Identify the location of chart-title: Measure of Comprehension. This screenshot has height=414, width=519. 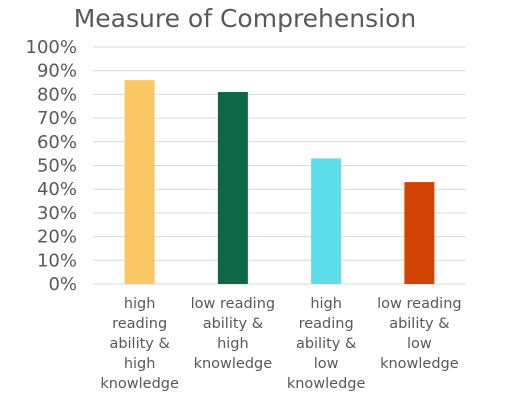
(245, 18).